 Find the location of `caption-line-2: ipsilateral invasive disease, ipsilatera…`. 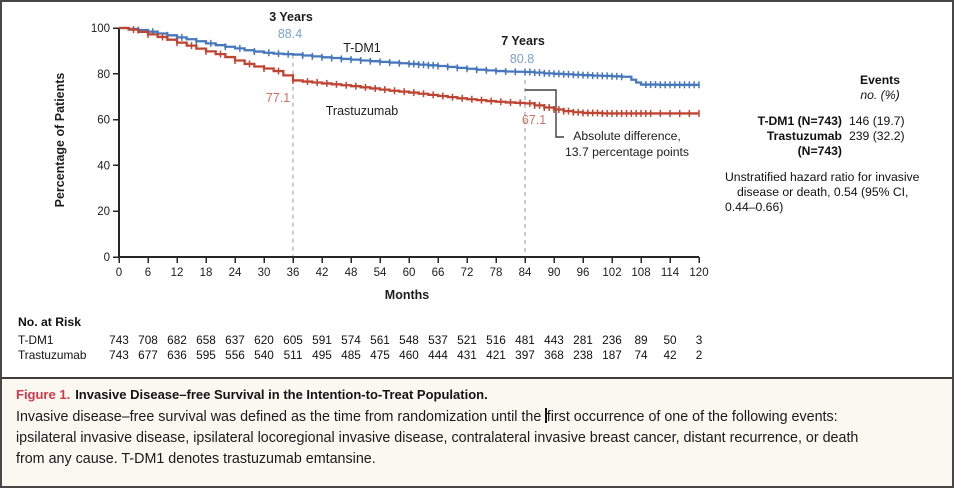

caption-line-2: ipsilateral invasive disease, ipsilatera… is located at coordinates (437, 438).